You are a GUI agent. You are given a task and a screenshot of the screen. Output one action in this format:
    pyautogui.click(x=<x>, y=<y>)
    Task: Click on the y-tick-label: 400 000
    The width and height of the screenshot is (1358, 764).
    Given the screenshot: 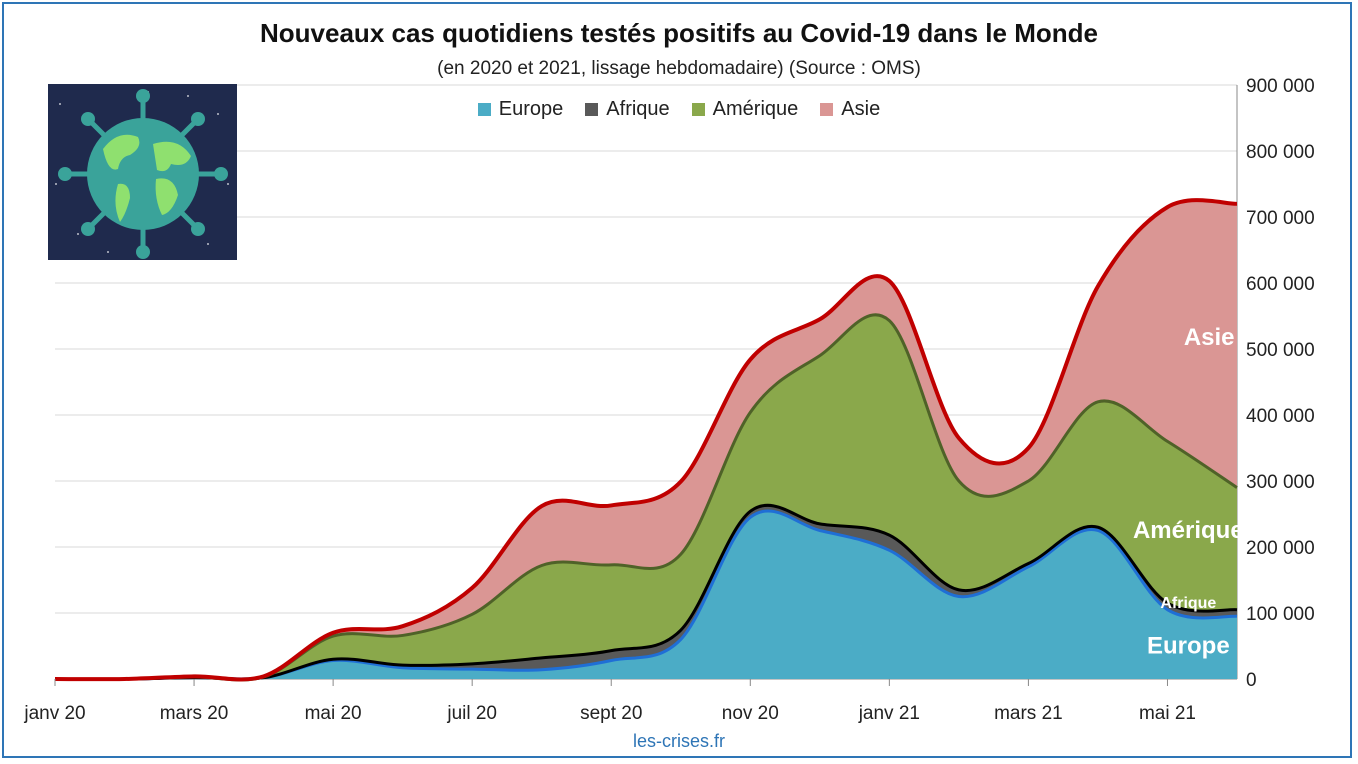 What is the action you would take?
    pyautogui.click(x=1280, y=416)
    